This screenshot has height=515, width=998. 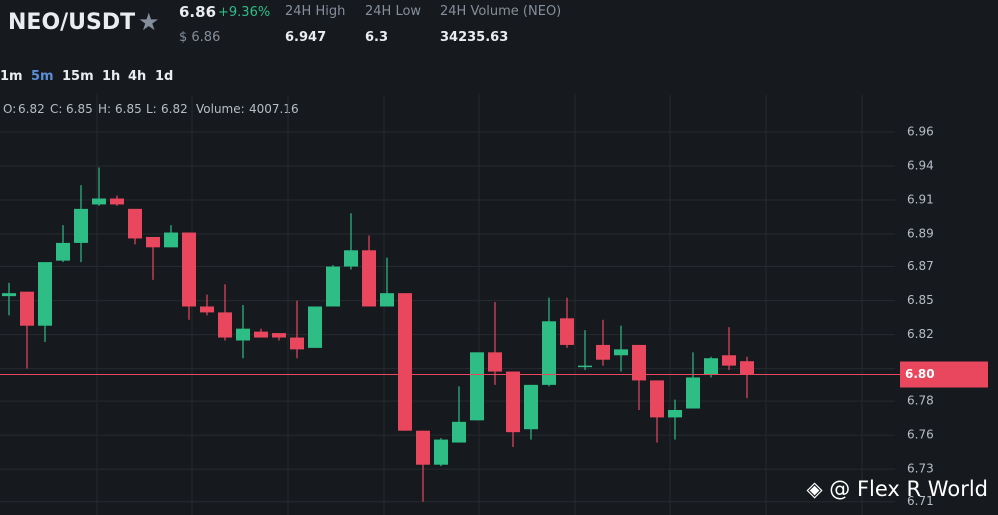 What do you see at coordinates (198, 12) in the screenshot?
I see `last-price: 6.86` at bounding box center [198, 12].